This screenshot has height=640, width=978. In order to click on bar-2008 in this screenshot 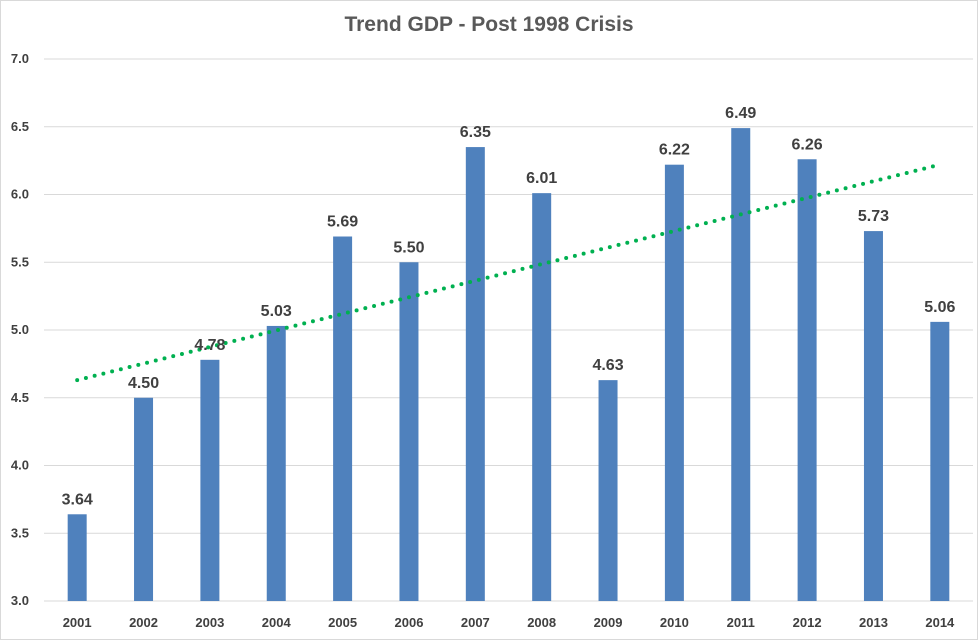, I will do `click(542, 397)`.